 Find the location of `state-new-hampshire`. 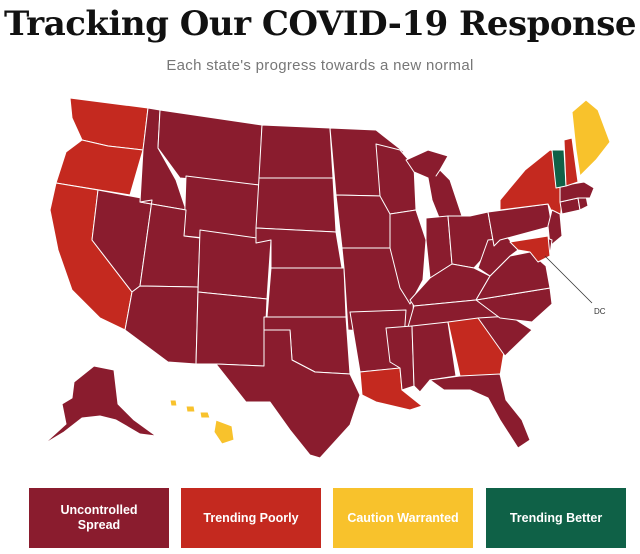

state-new-hampshire is located at coordinates (571, 162).